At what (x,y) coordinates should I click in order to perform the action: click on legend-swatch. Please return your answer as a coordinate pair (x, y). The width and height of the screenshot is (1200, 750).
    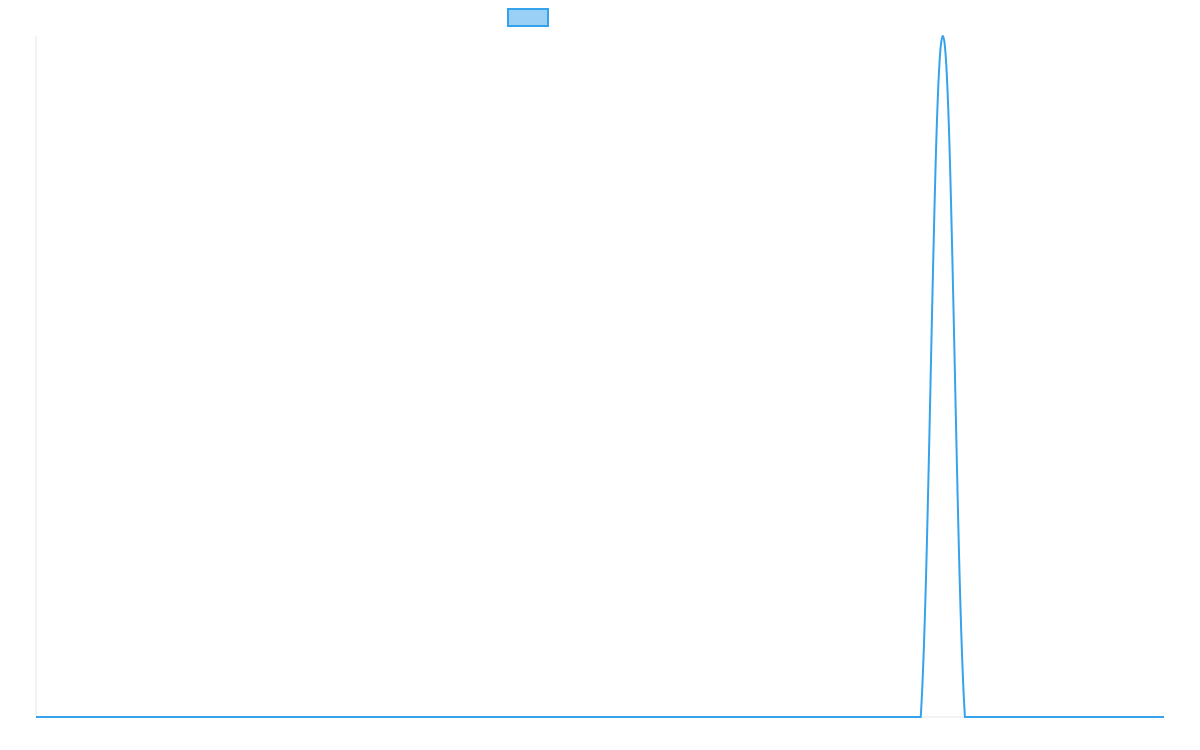
    Looking at the image, I should click on (528, 17).